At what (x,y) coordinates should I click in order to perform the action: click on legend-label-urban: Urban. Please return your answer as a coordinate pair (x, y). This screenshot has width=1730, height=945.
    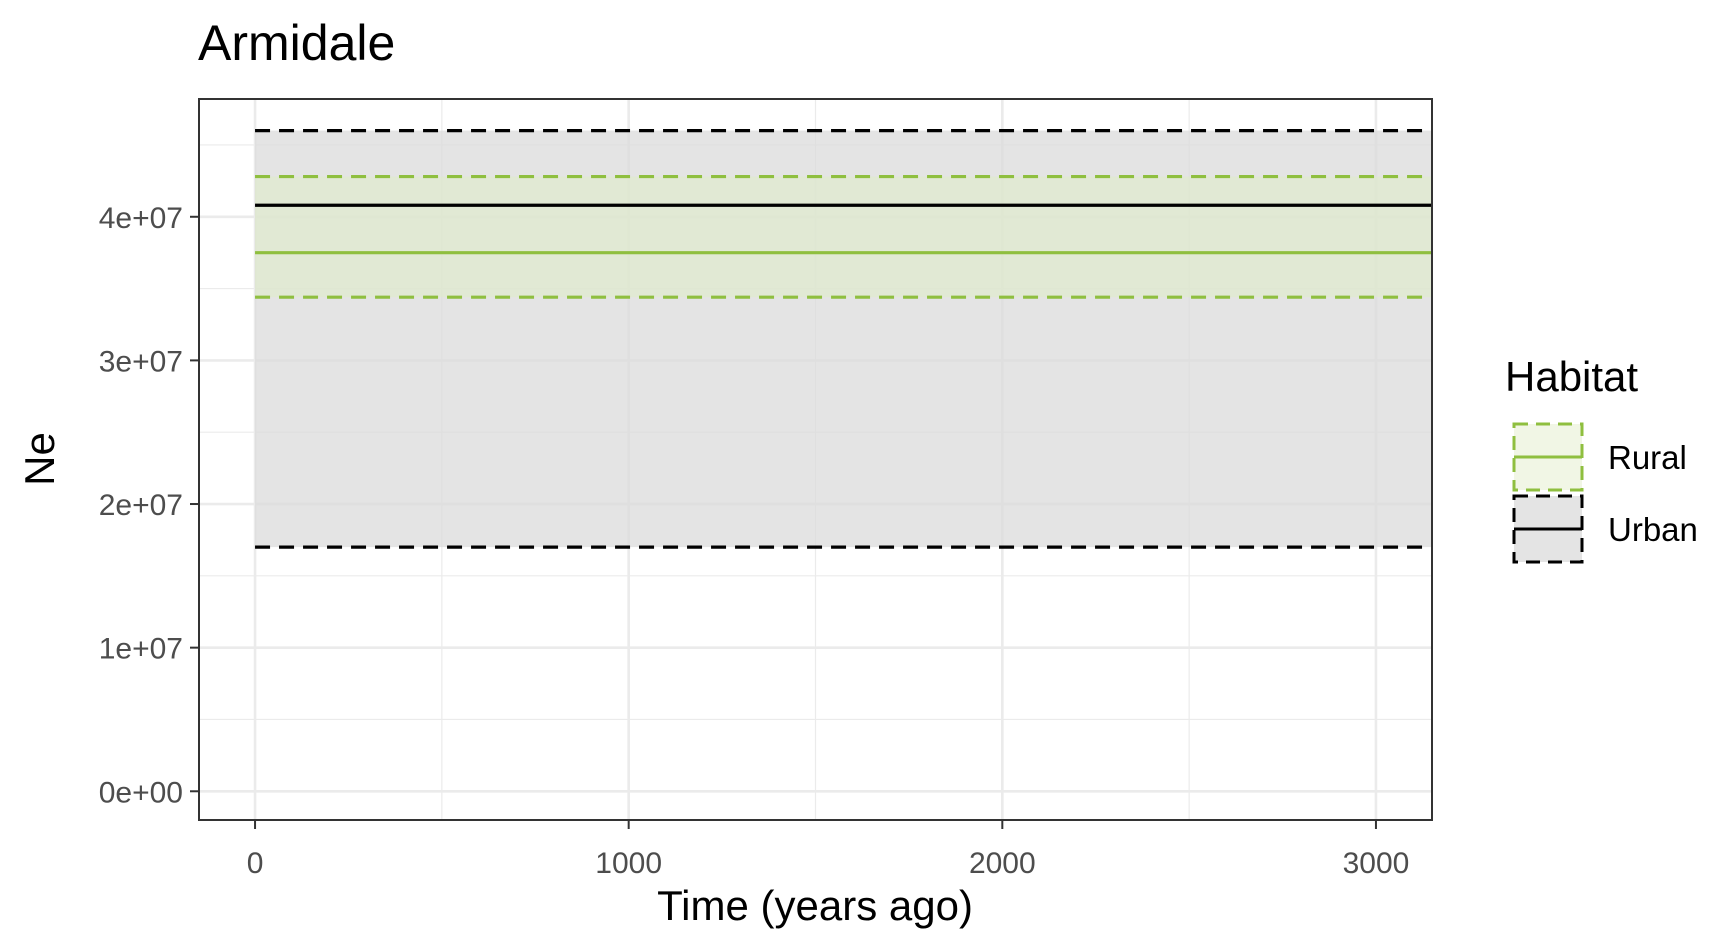
    Looking at the image, I should click on (1653, 529).